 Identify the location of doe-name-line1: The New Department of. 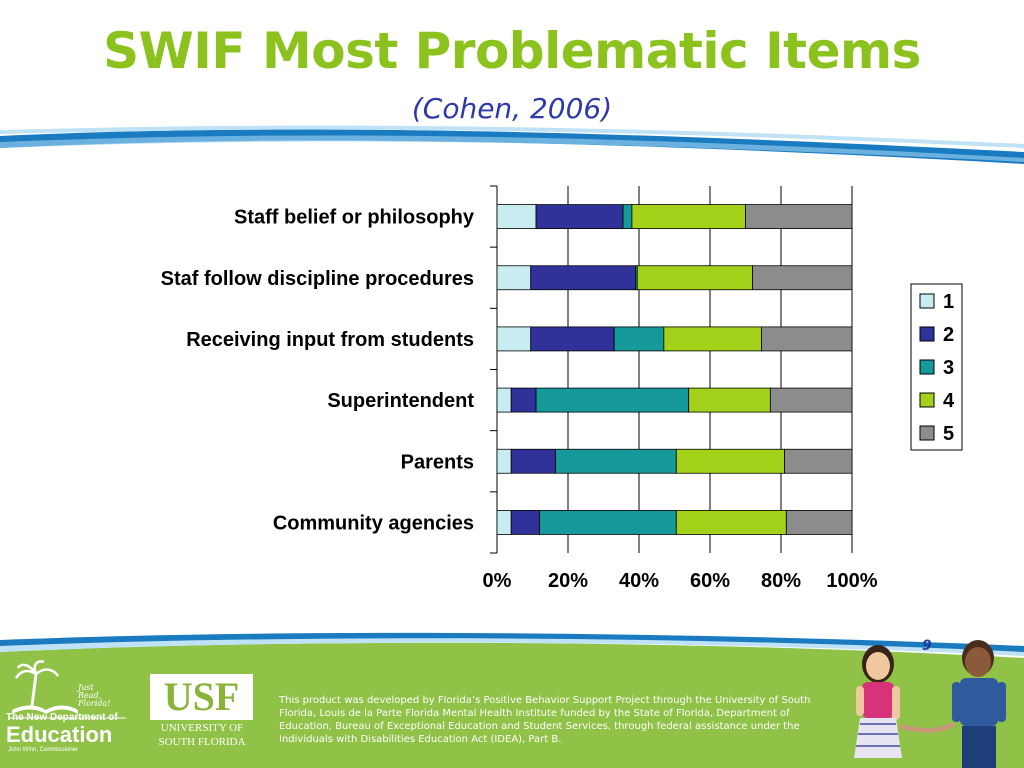
(62, 717).